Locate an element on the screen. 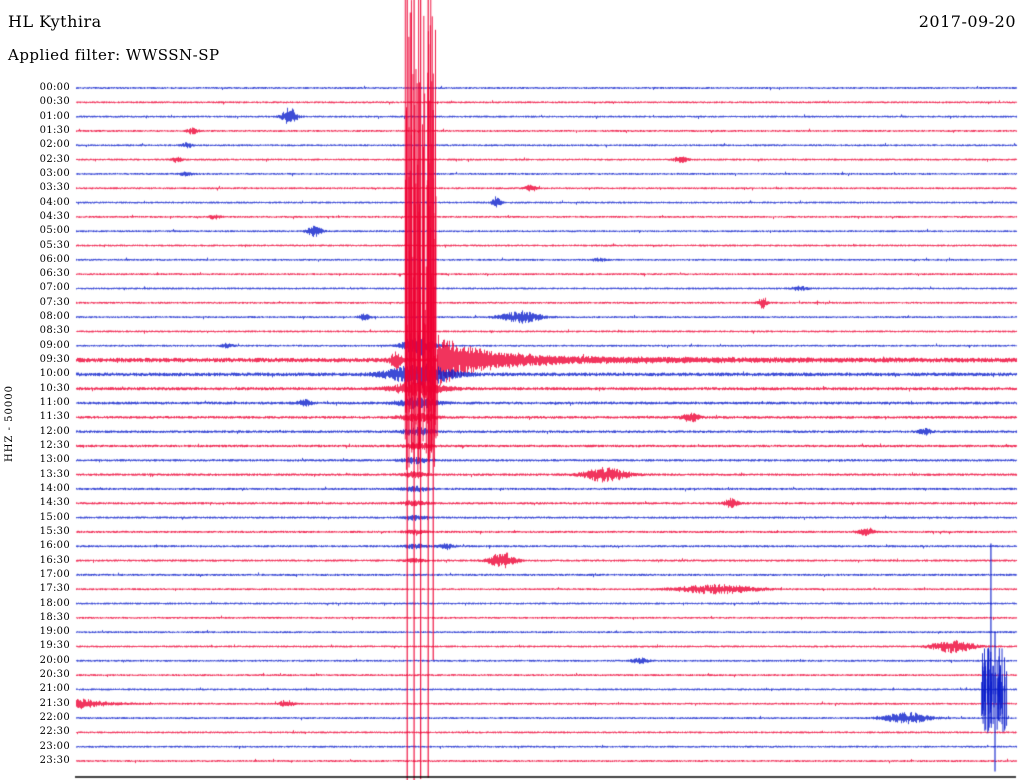 This screenshot has width=1024, height=780. time-label: 07:30 is located at coordinates (54, 302).